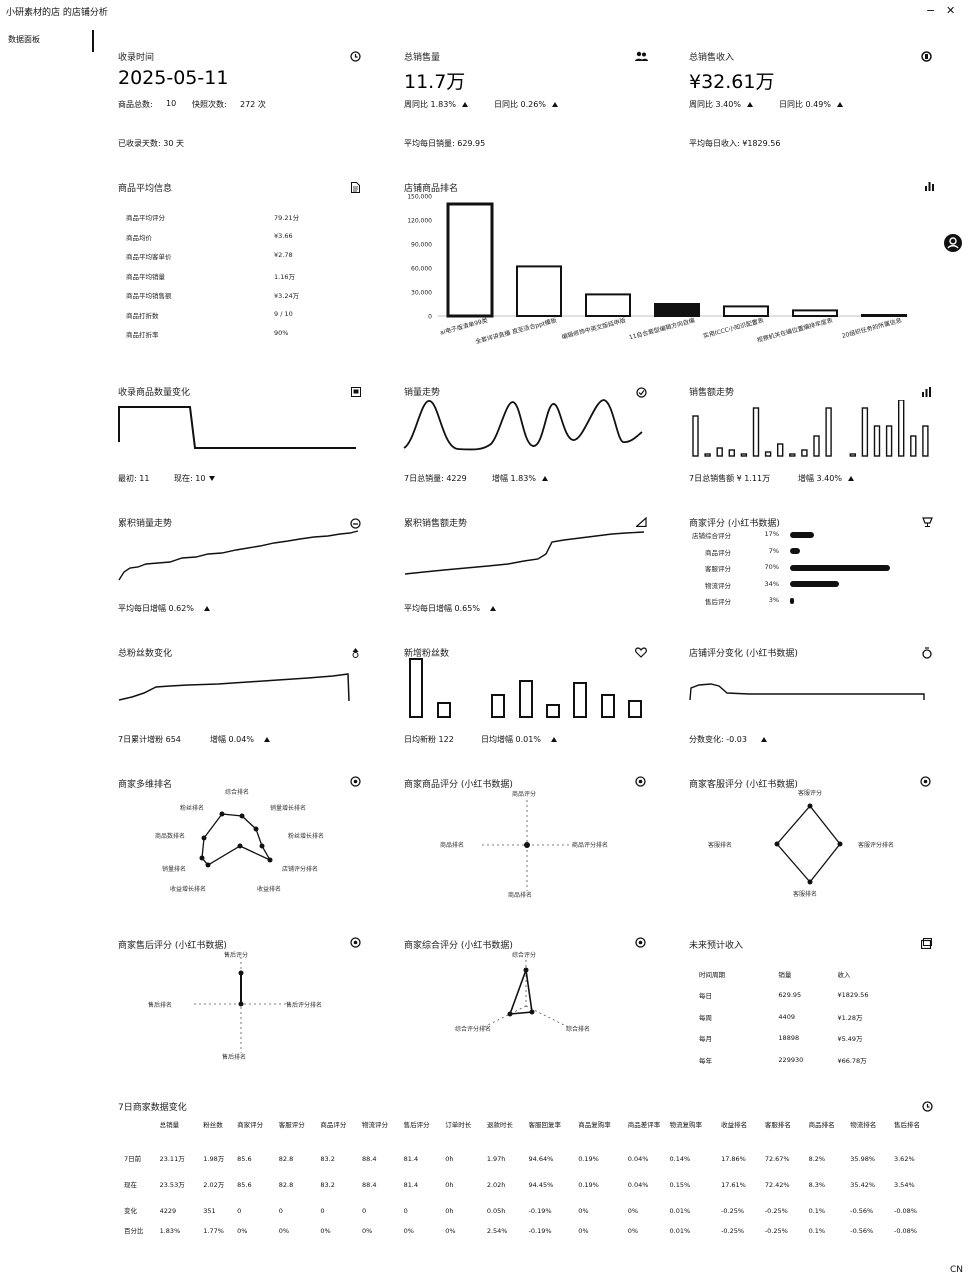 The width and height of the screenshot is (966, 1280). What do you see at coordinates (483, 12) in the screenshot?
I see `title-bar: 小研素材的店 的店铺分析 − ✕` at bounding box center [483, 12].